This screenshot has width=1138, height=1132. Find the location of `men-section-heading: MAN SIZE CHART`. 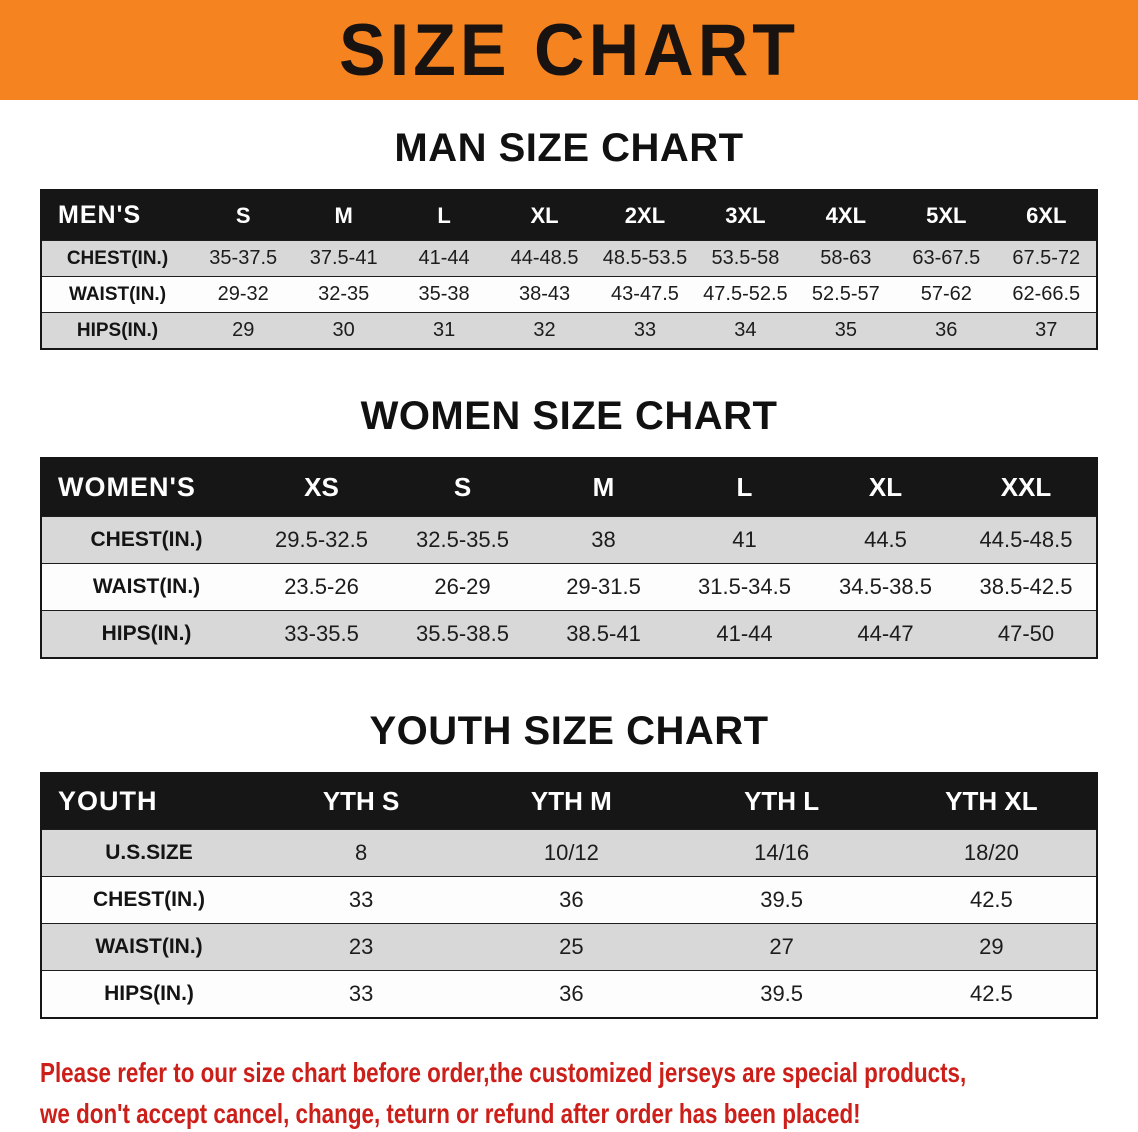

men-section-heading: MAN SIZE CHART is located at coordinates (569, 148).